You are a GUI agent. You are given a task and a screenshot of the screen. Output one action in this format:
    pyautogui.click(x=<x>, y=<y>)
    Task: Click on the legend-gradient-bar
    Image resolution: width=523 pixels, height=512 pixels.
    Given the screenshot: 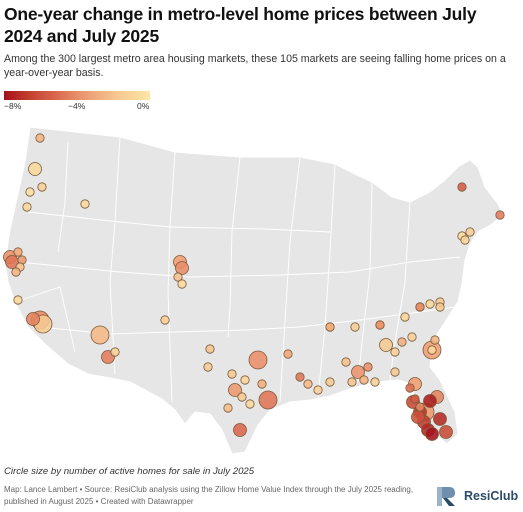 What is the action you would take?
    pyautogui.click(x=77, y=95)
    